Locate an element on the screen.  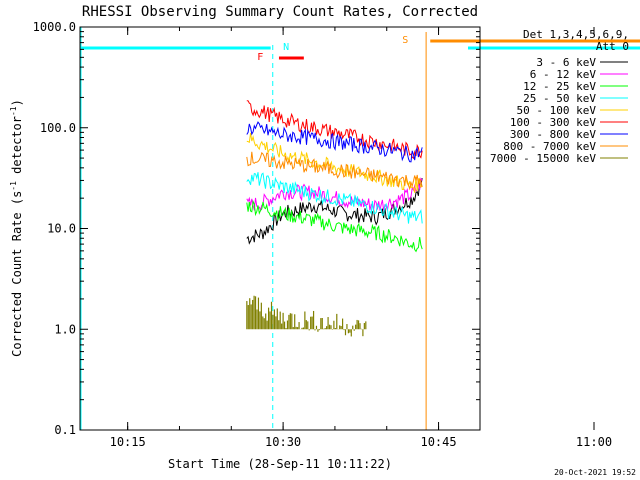
y-tick-label: 1.0 is located at coordinates (65, 329).